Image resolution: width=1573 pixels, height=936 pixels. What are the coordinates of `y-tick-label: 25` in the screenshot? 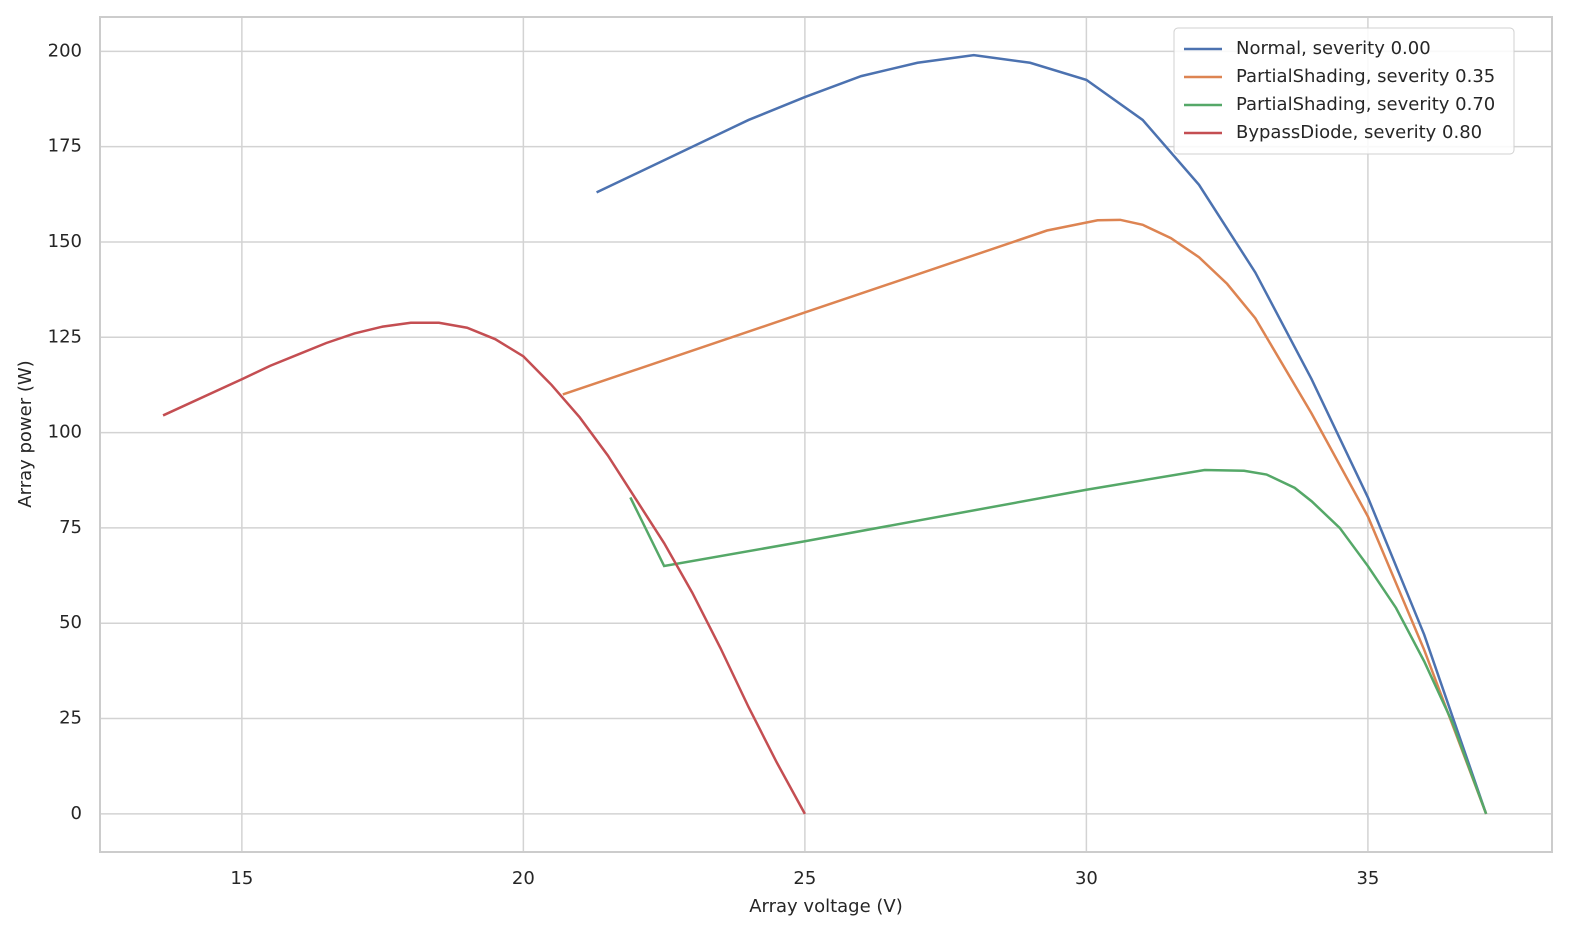 It's located at (70, 718).